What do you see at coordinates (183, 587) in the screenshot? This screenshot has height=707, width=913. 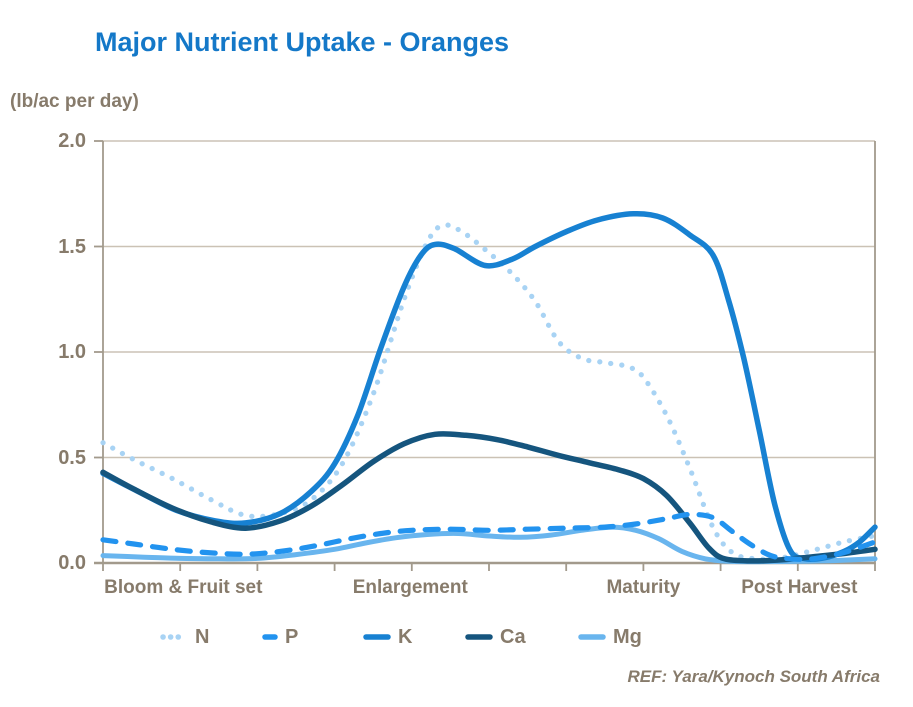 I see `x-stage-label-bloom-fruit-set: Bloom & Fruit set` at bounding box center [183, 587].